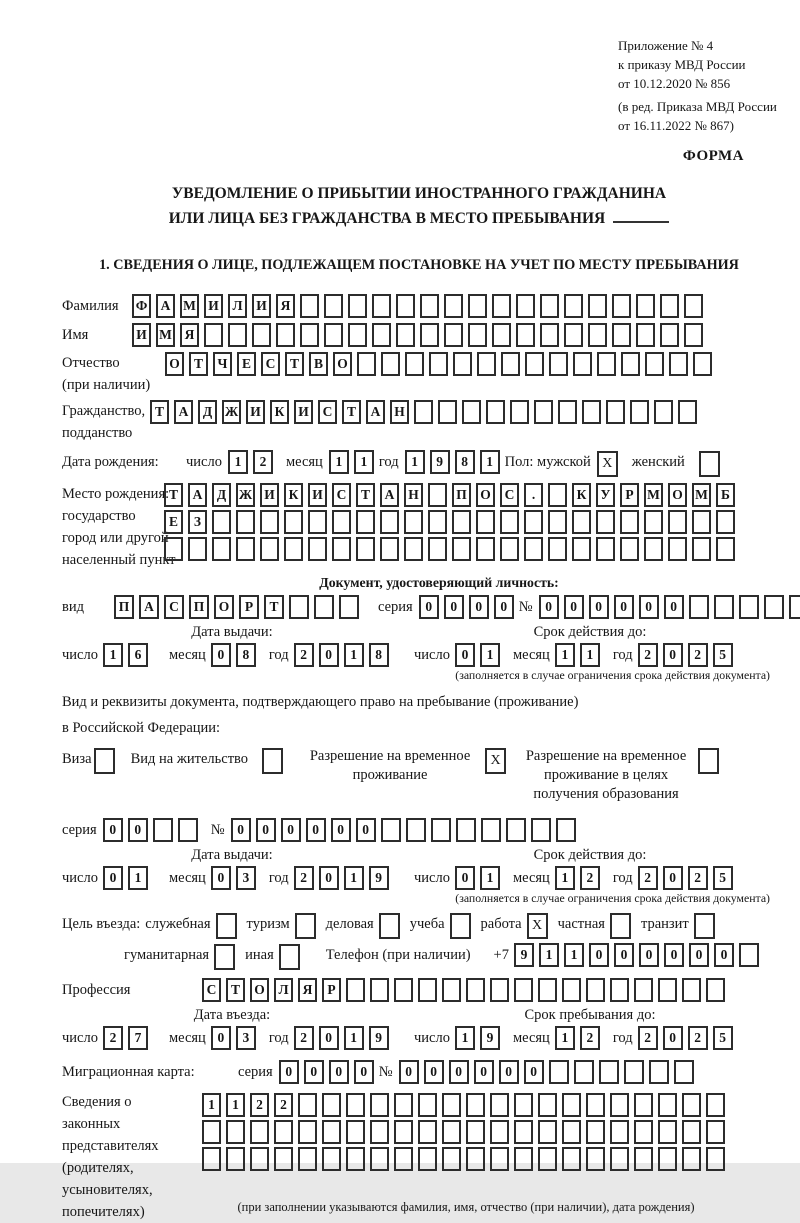 This screenshot has height=1223, width=800. I want to click on char-cell: А, so click(375, 412).